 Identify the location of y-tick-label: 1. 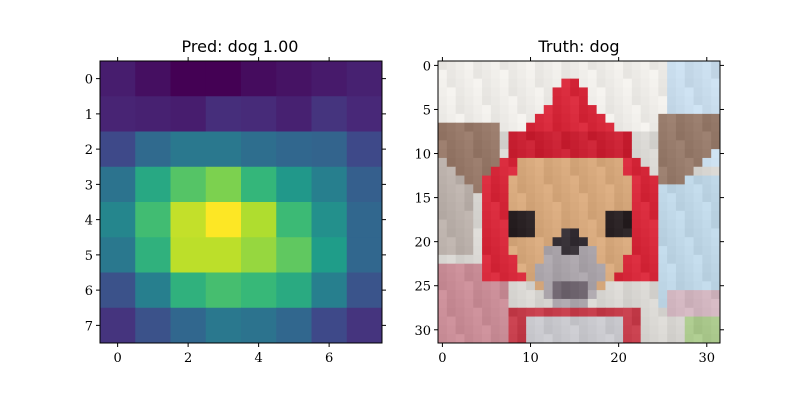
(89, 115).